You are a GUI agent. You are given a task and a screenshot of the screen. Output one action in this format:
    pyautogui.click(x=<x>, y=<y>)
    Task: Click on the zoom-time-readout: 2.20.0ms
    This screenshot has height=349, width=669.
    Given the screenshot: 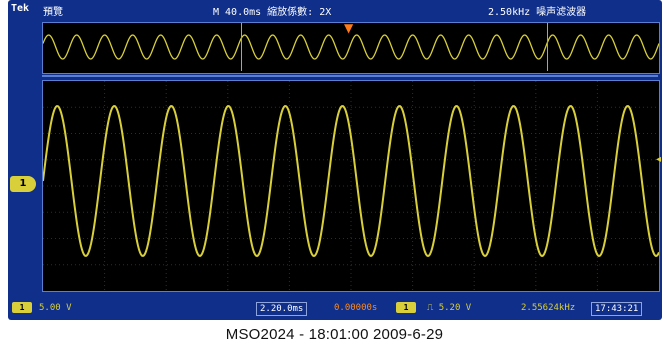 What is the action you would take?
    pyautogui.click(x=282, y=309)
    